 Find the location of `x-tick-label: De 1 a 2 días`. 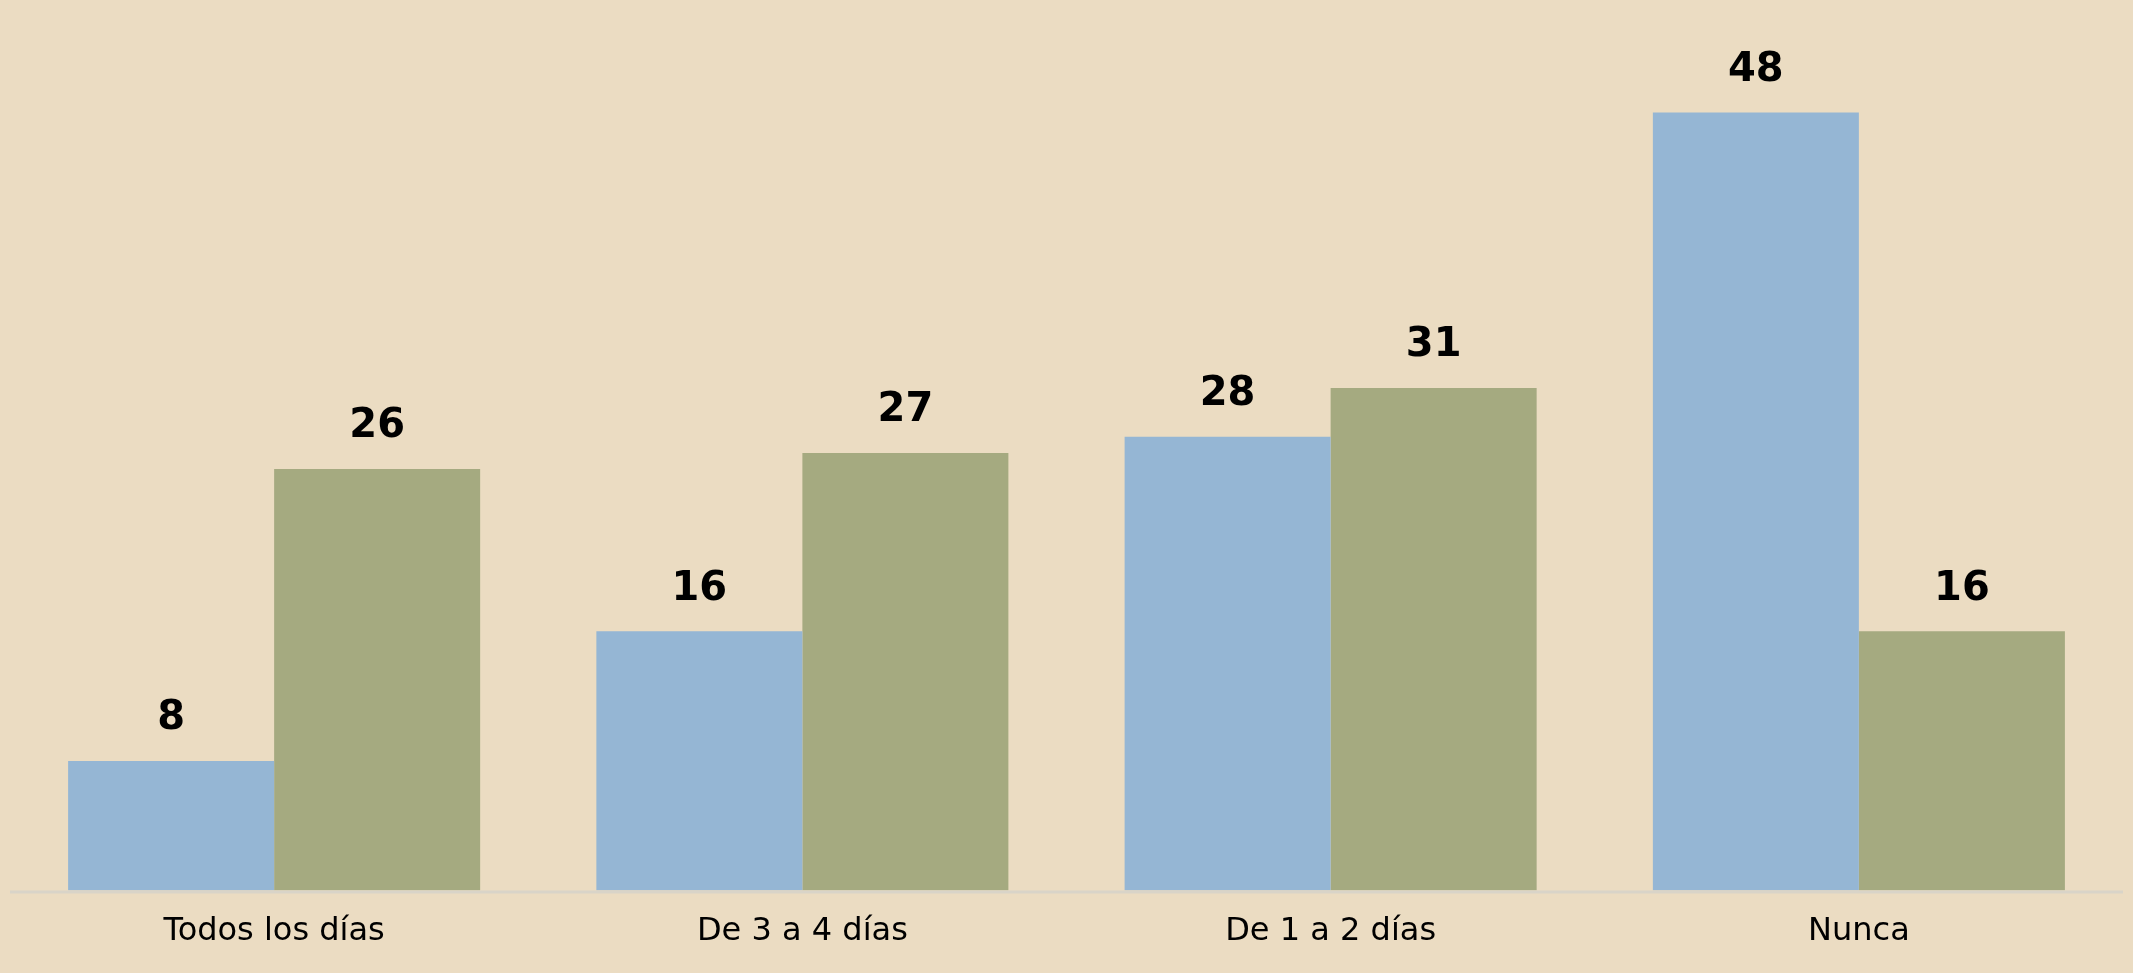

x-tick-label: De 1 a 2 días is located at coordinates (1331, 929).